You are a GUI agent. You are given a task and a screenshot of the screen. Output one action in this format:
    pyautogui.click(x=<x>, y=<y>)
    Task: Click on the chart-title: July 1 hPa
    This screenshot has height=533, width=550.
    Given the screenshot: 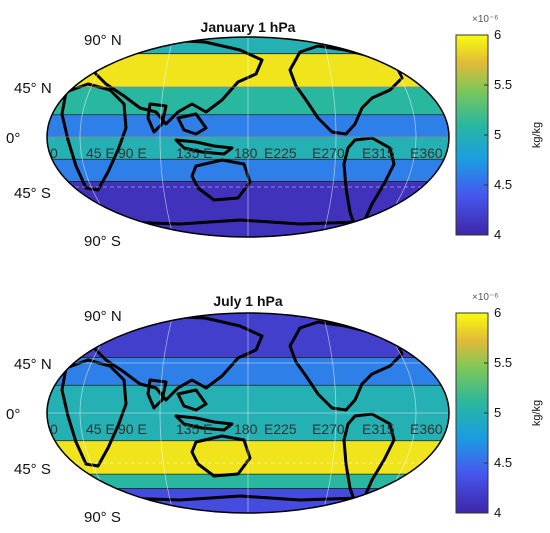 What is the action you would take?
    pyautogui.click(x=247, y=301)
    